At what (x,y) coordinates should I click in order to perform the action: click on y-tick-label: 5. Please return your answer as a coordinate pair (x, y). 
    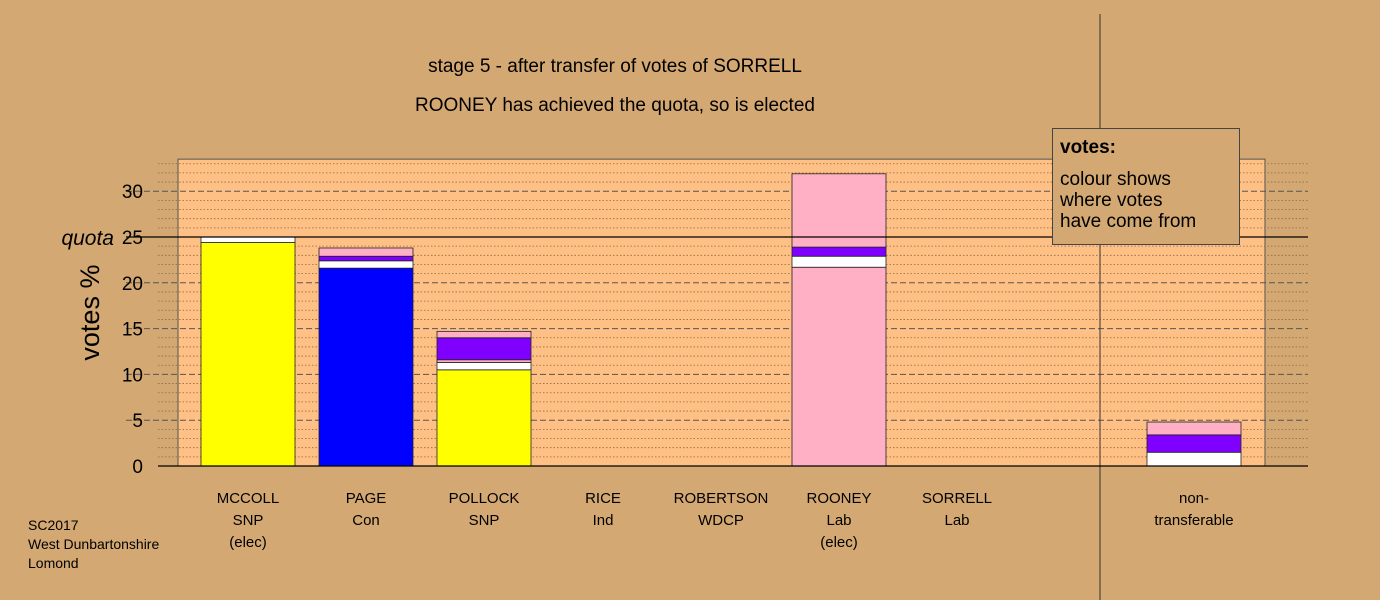
    Looking at the image, I should click on (137, 421).